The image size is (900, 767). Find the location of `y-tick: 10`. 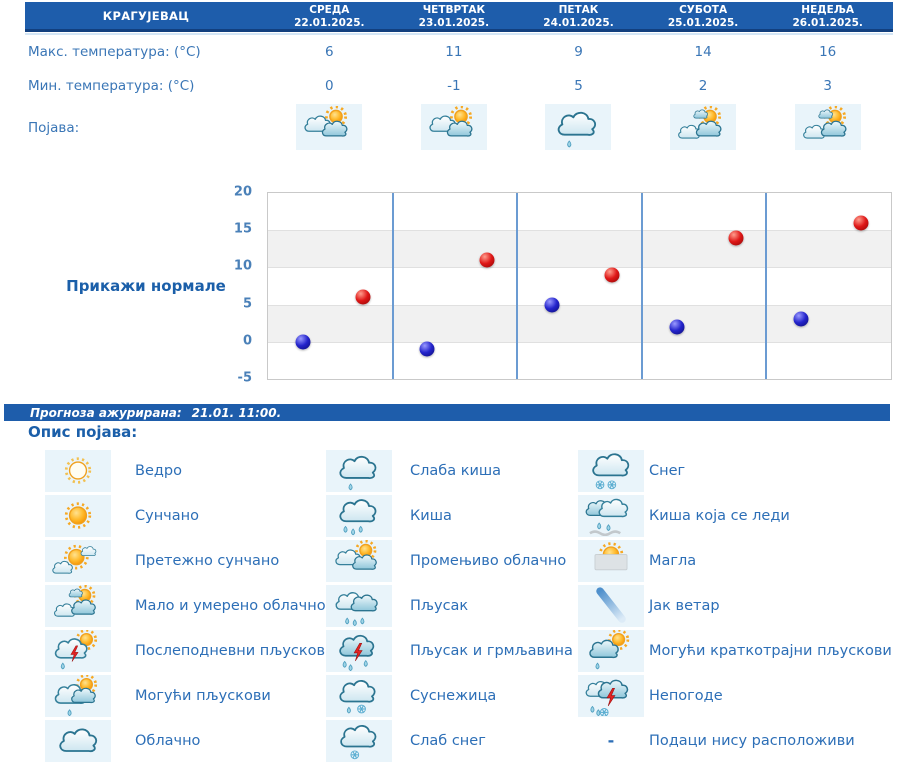

y-tick: 10 is located at coordinates (242, 266).